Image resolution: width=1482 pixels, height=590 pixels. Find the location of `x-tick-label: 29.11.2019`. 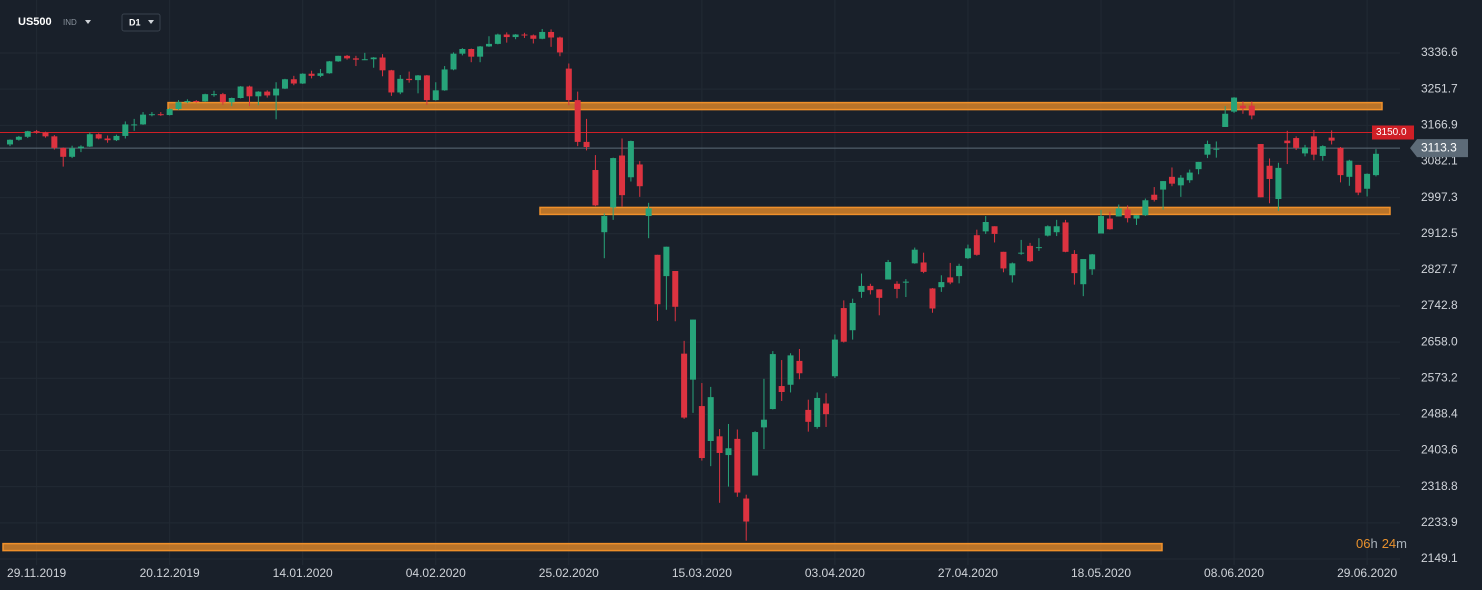

x-tick-label: 29.11.2019 is located at coordinates (36, 573).